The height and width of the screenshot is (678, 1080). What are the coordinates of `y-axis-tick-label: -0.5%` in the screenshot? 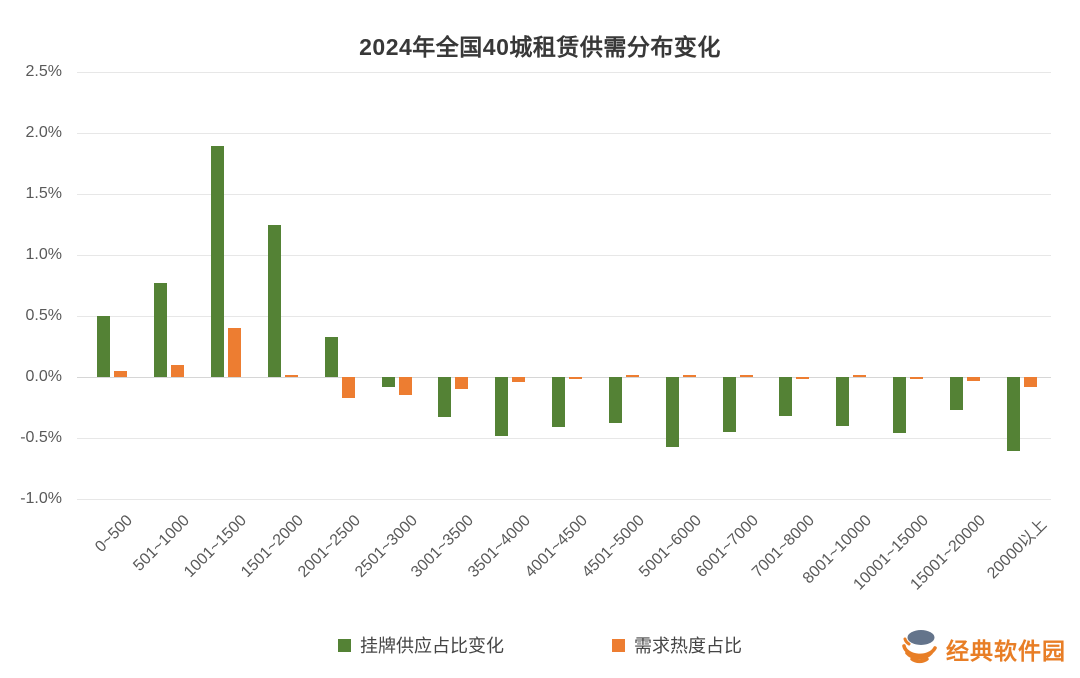 It's located at (41, 437).